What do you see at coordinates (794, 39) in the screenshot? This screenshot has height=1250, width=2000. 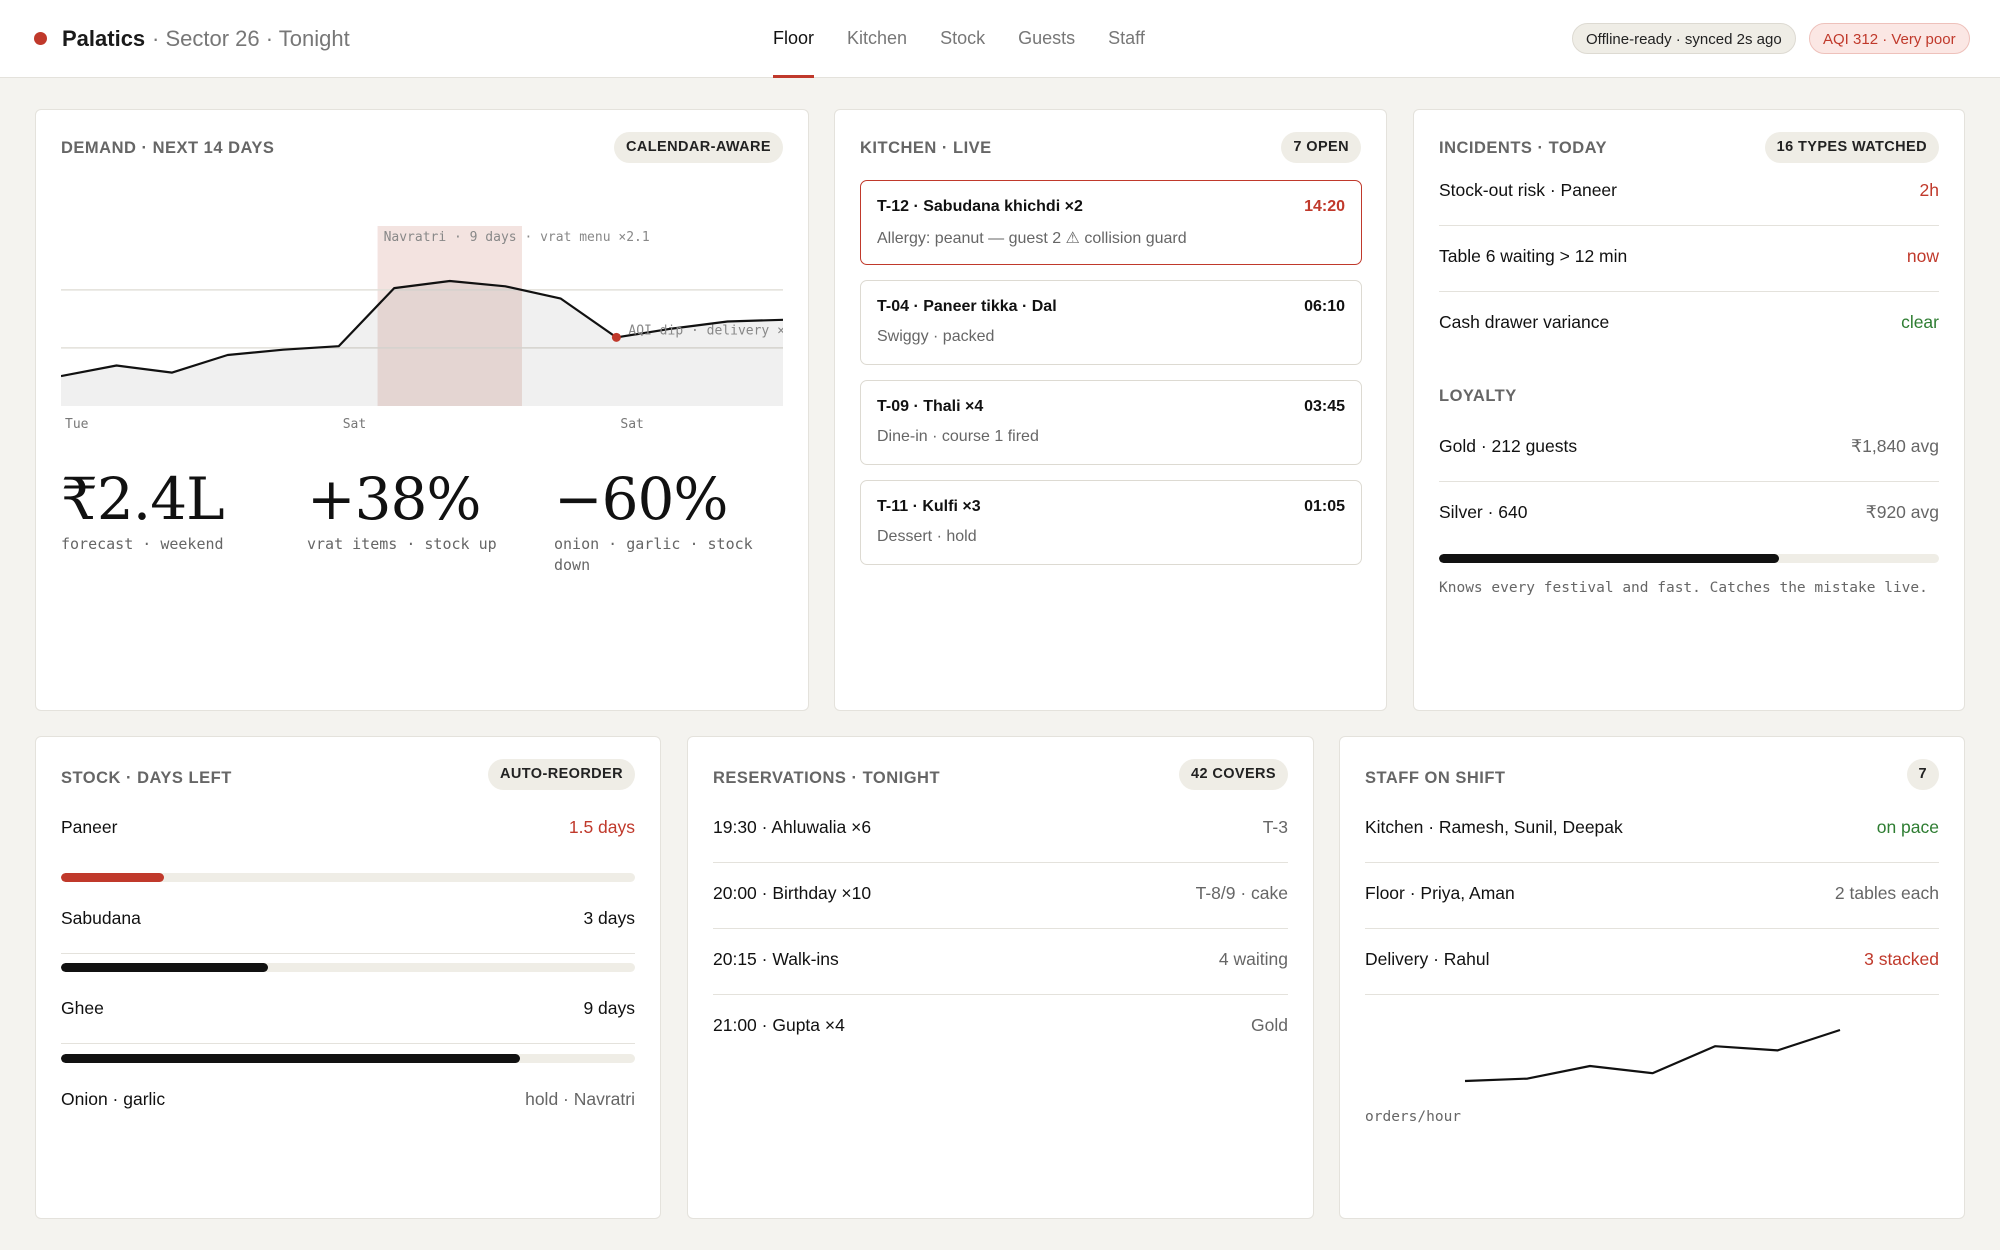 I see `nav-tab-floor: Floor` at bounding box center [794, 39].